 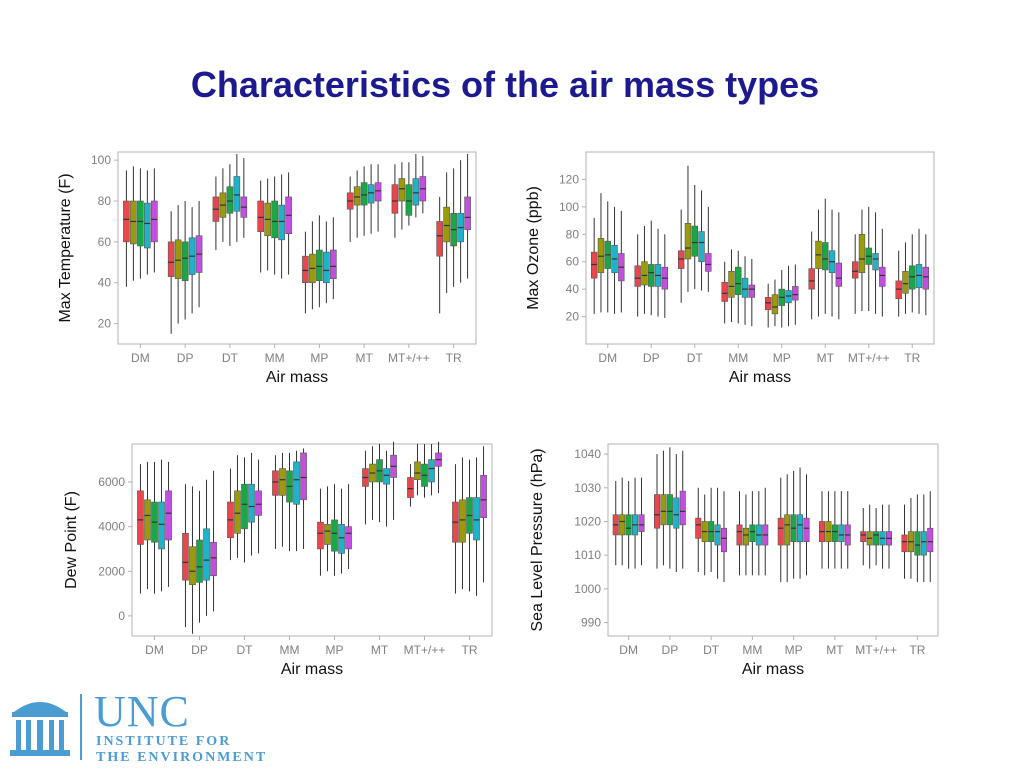 I want to click on unc-logo: UNC INSTITUTE FOR THE ENVIRONMENT, so click(x=143, y=726).